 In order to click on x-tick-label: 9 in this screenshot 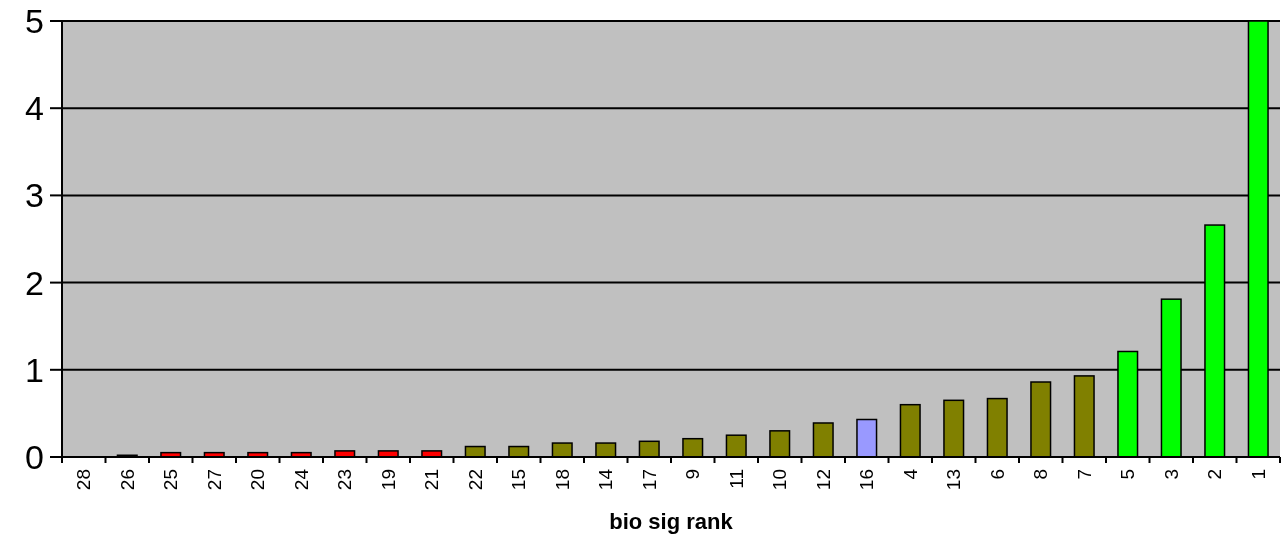, I will do `click(693, 474)`.